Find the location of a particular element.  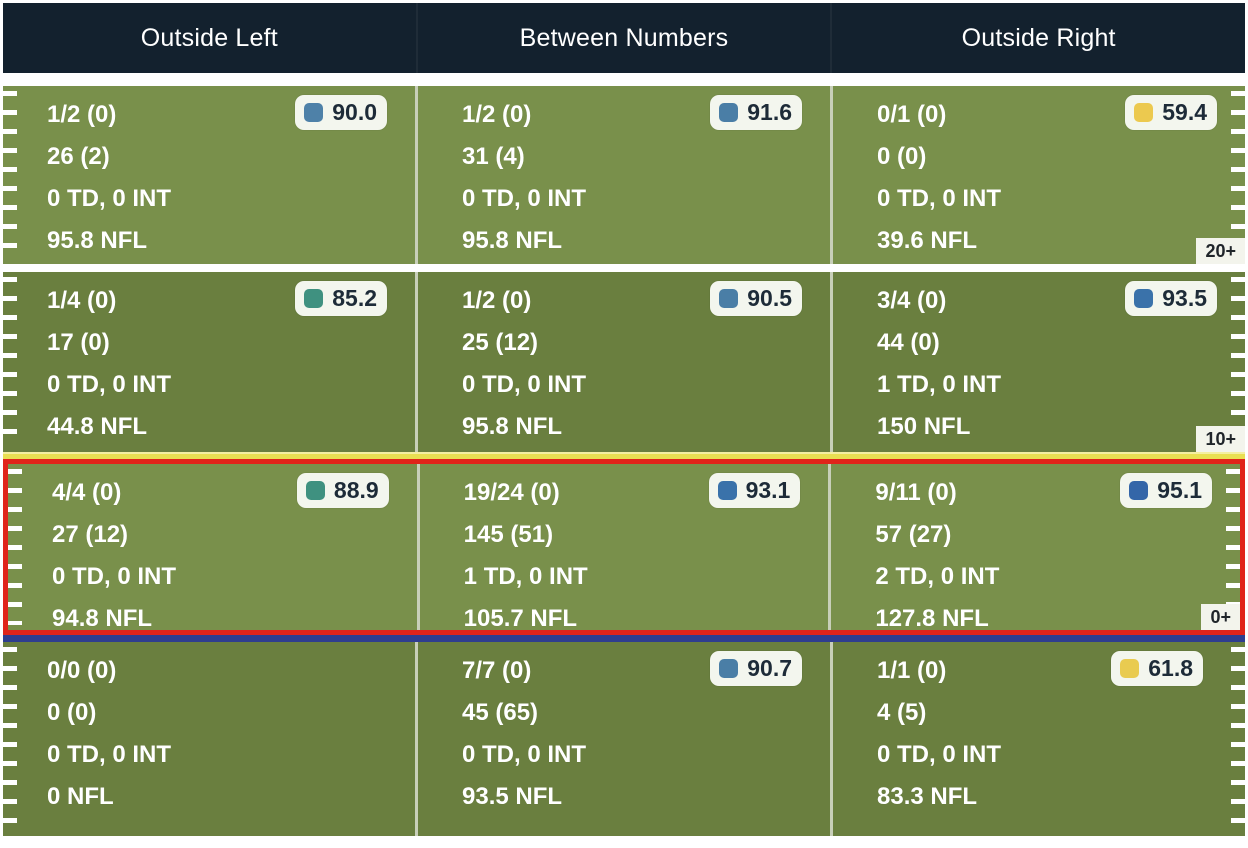

grade-badge: 90.5 is located at coordinates (756, 298).